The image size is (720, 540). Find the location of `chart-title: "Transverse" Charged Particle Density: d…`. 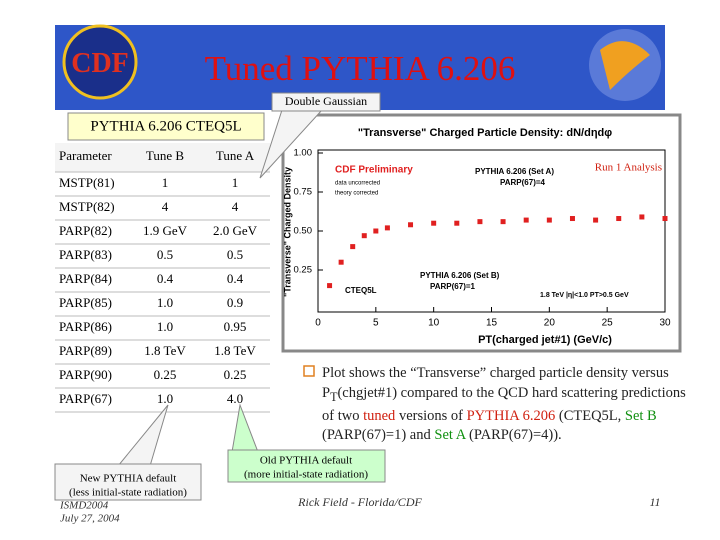

chart-title: "Transverse" Charged Particle Density: d… is located at coordinates (485, 133).